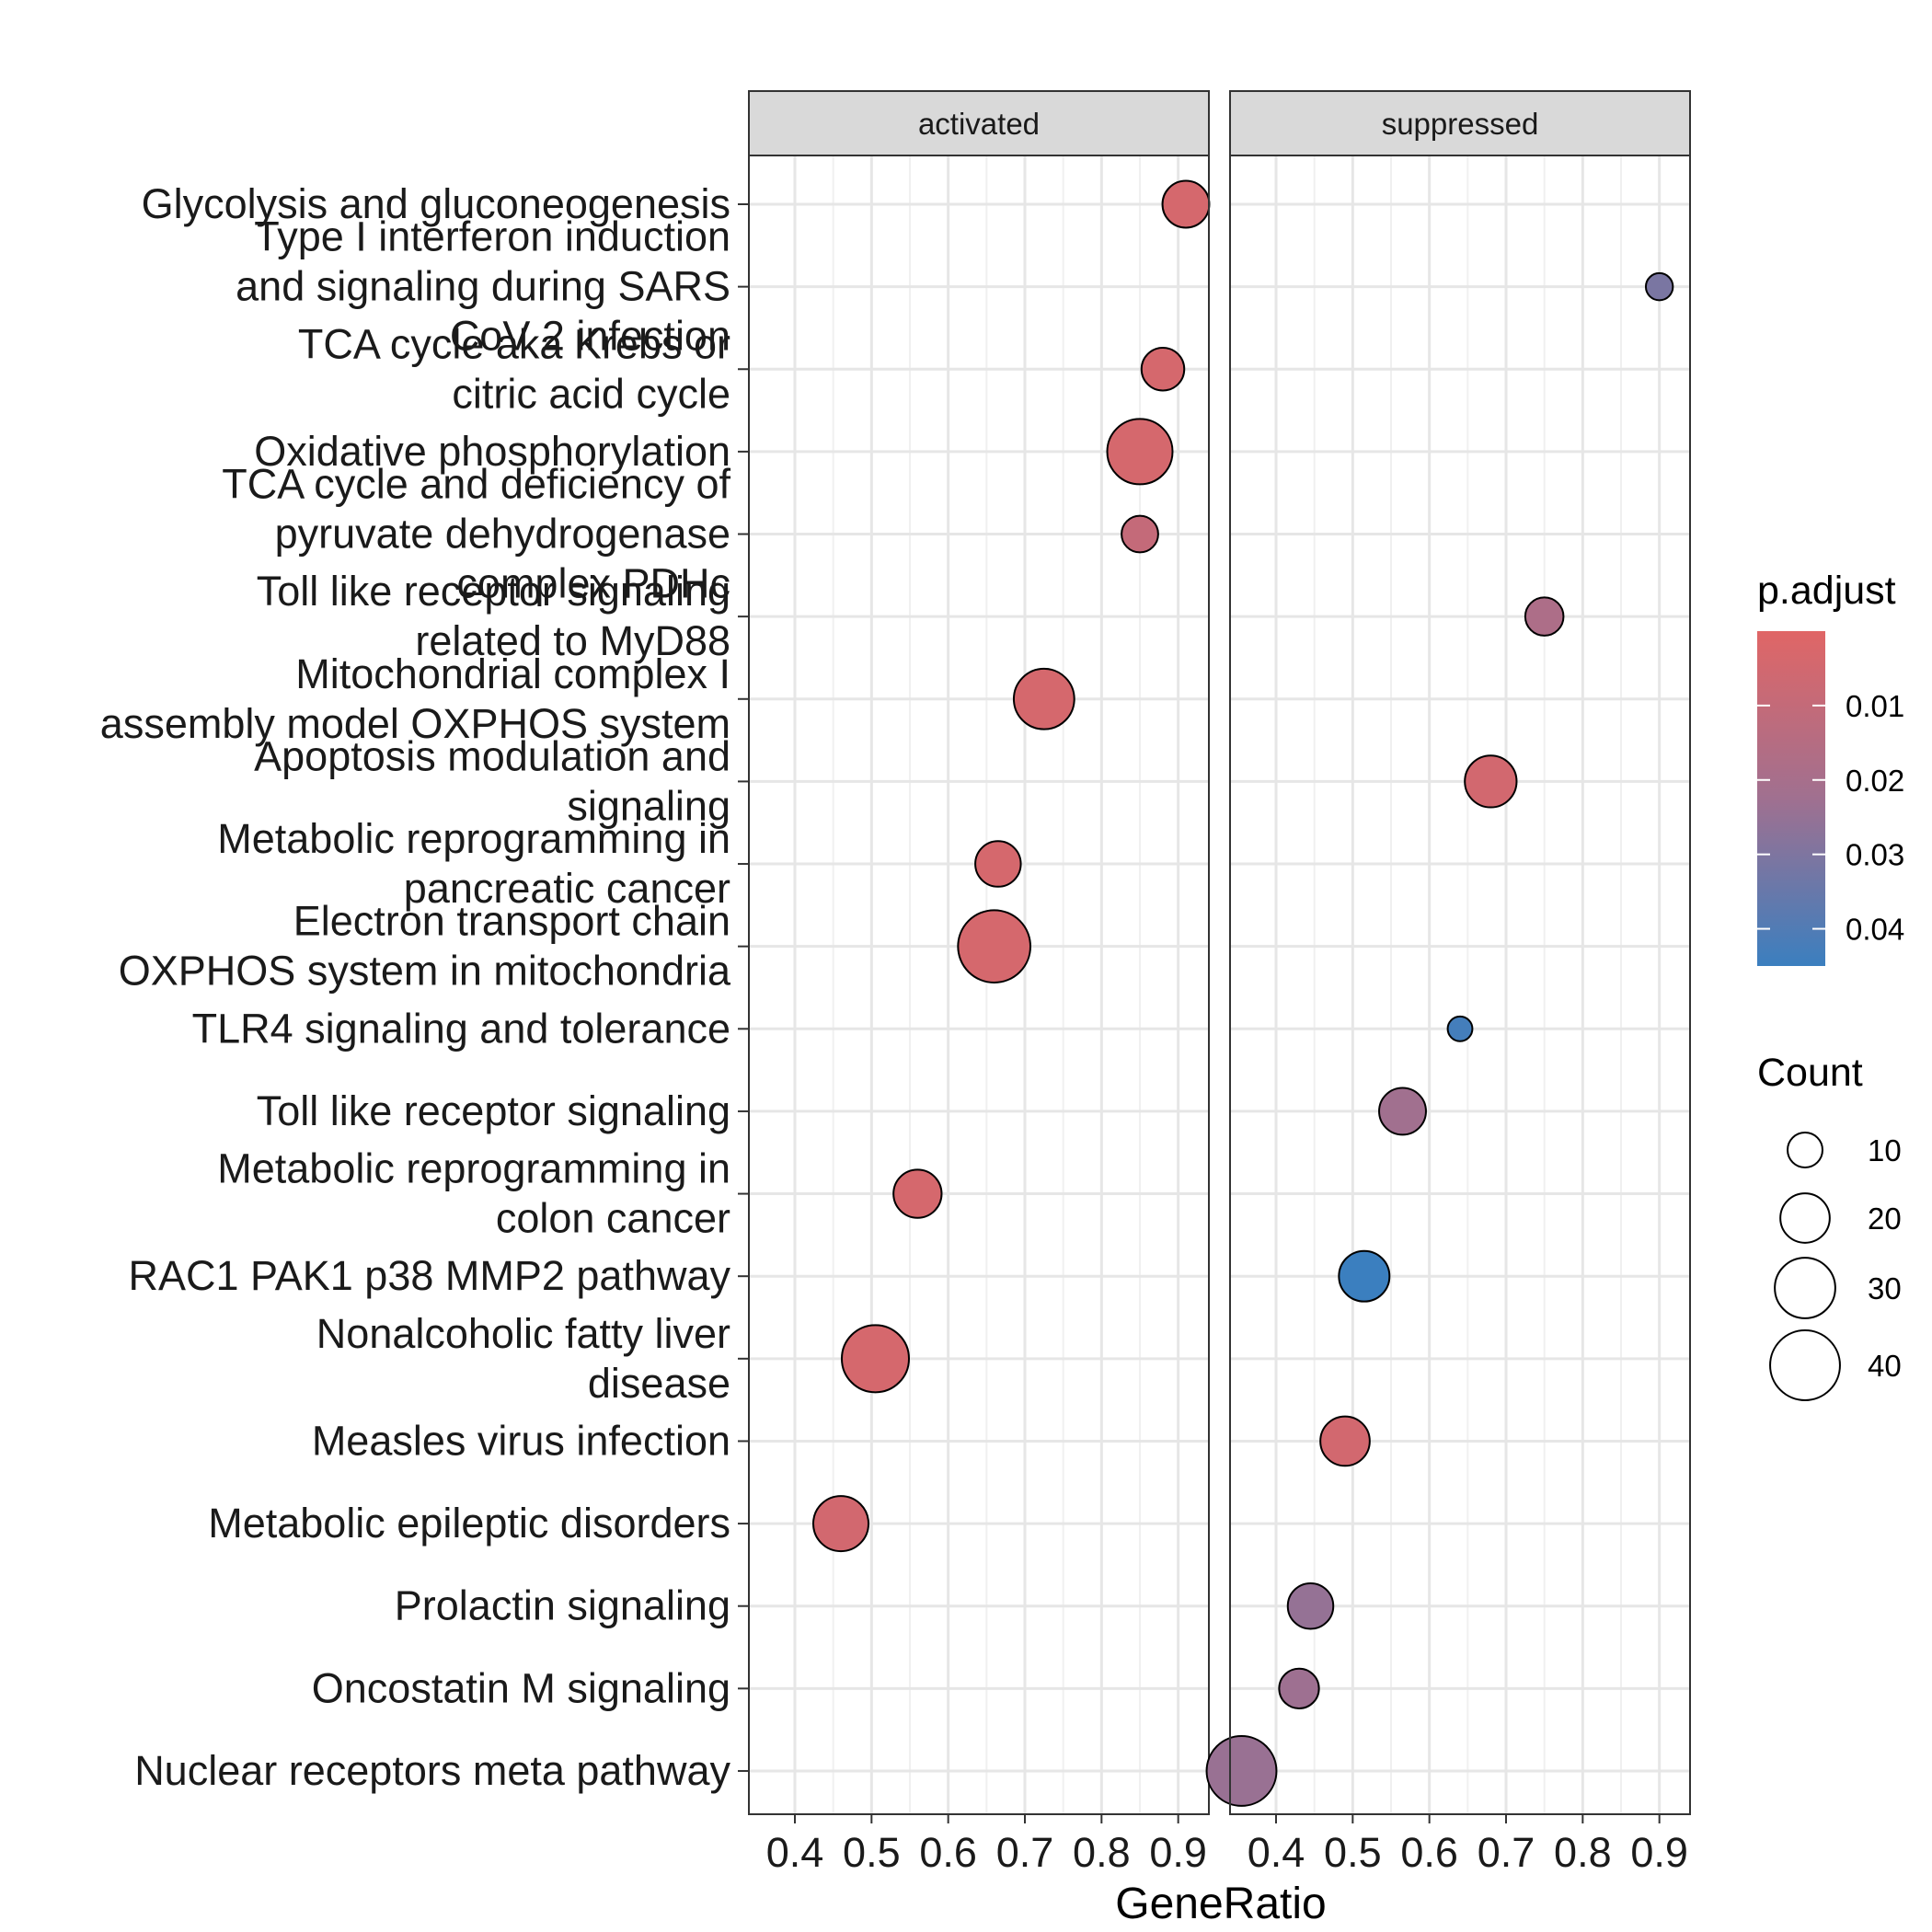  What do you see at coordinates (1875, 930) in the screenshot?
I see `colorbar-tick-label: 0.04` at bounding box center [1875, 930].